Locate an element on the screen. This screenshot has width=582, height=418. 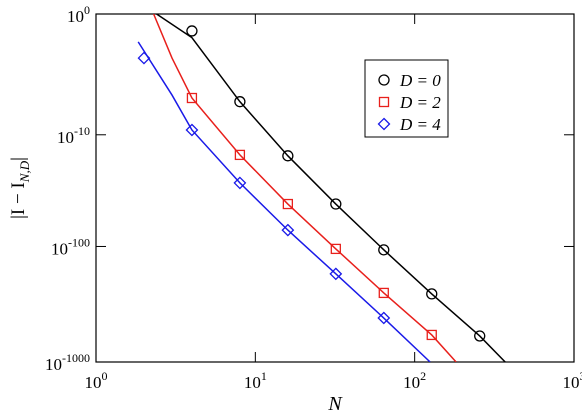
y-label-subscript: N,D is located at coordinates (24, 171).